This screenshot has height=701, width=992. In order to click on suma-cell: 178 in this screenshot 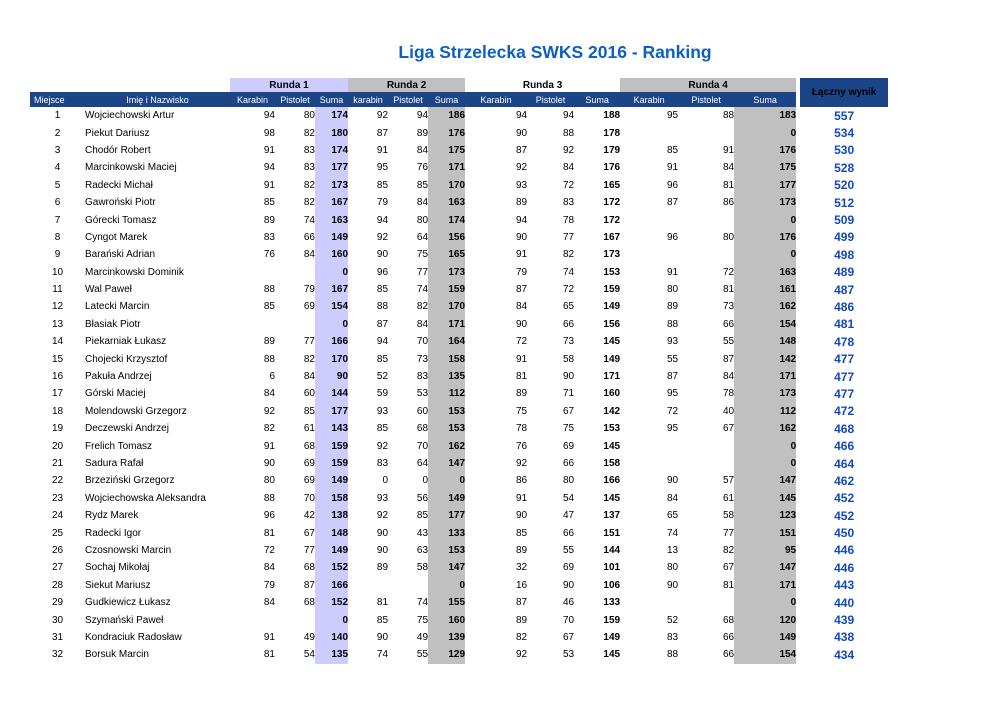, I will do `click(612, 133)`.